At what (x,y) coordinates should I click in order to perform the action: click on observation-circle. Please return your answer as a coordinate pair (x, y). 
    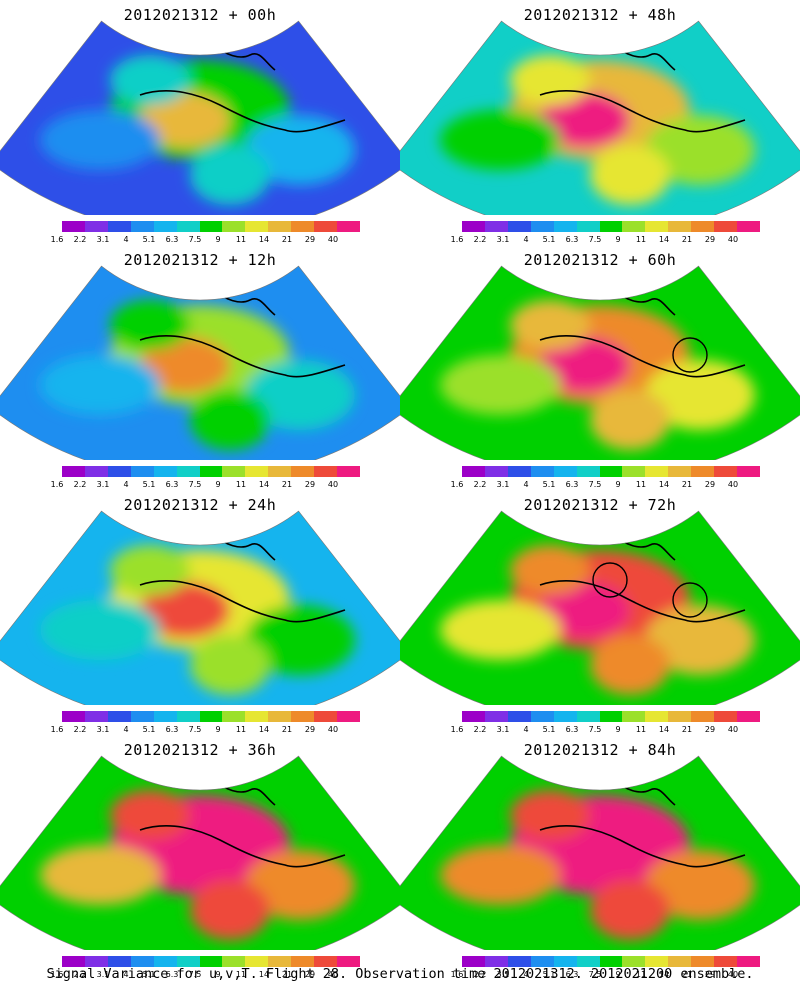
    Looking at the image, I should click on (690, 355).